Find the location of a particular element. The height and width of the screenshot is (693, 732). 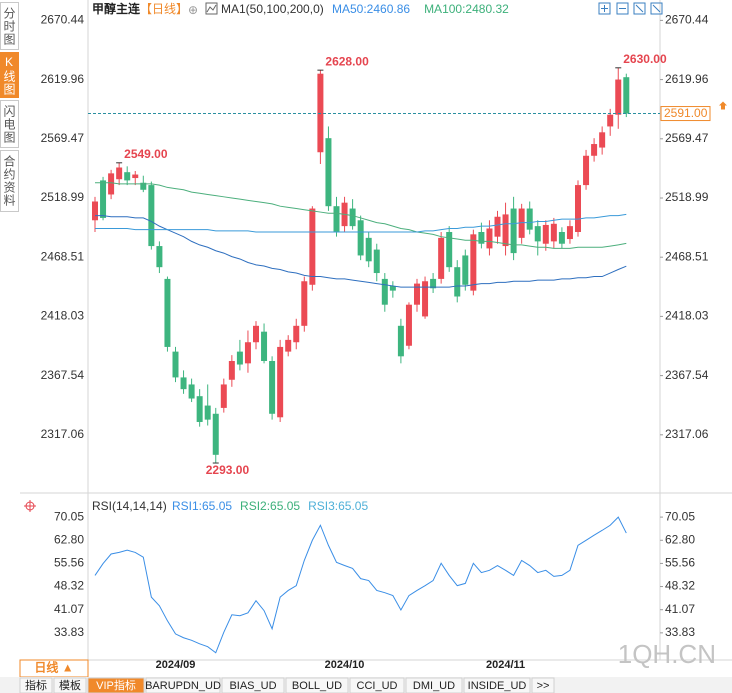

indicator-label: MA1(50,100,200,0) is located at coordinates (272, 9).